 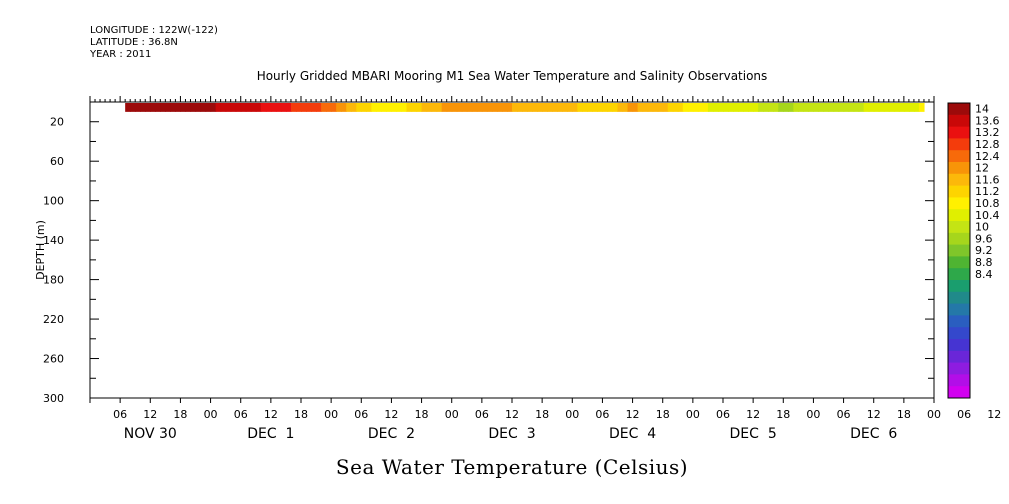 I want to click on colorbar-label: 13.6, so click(x=987, y=120).